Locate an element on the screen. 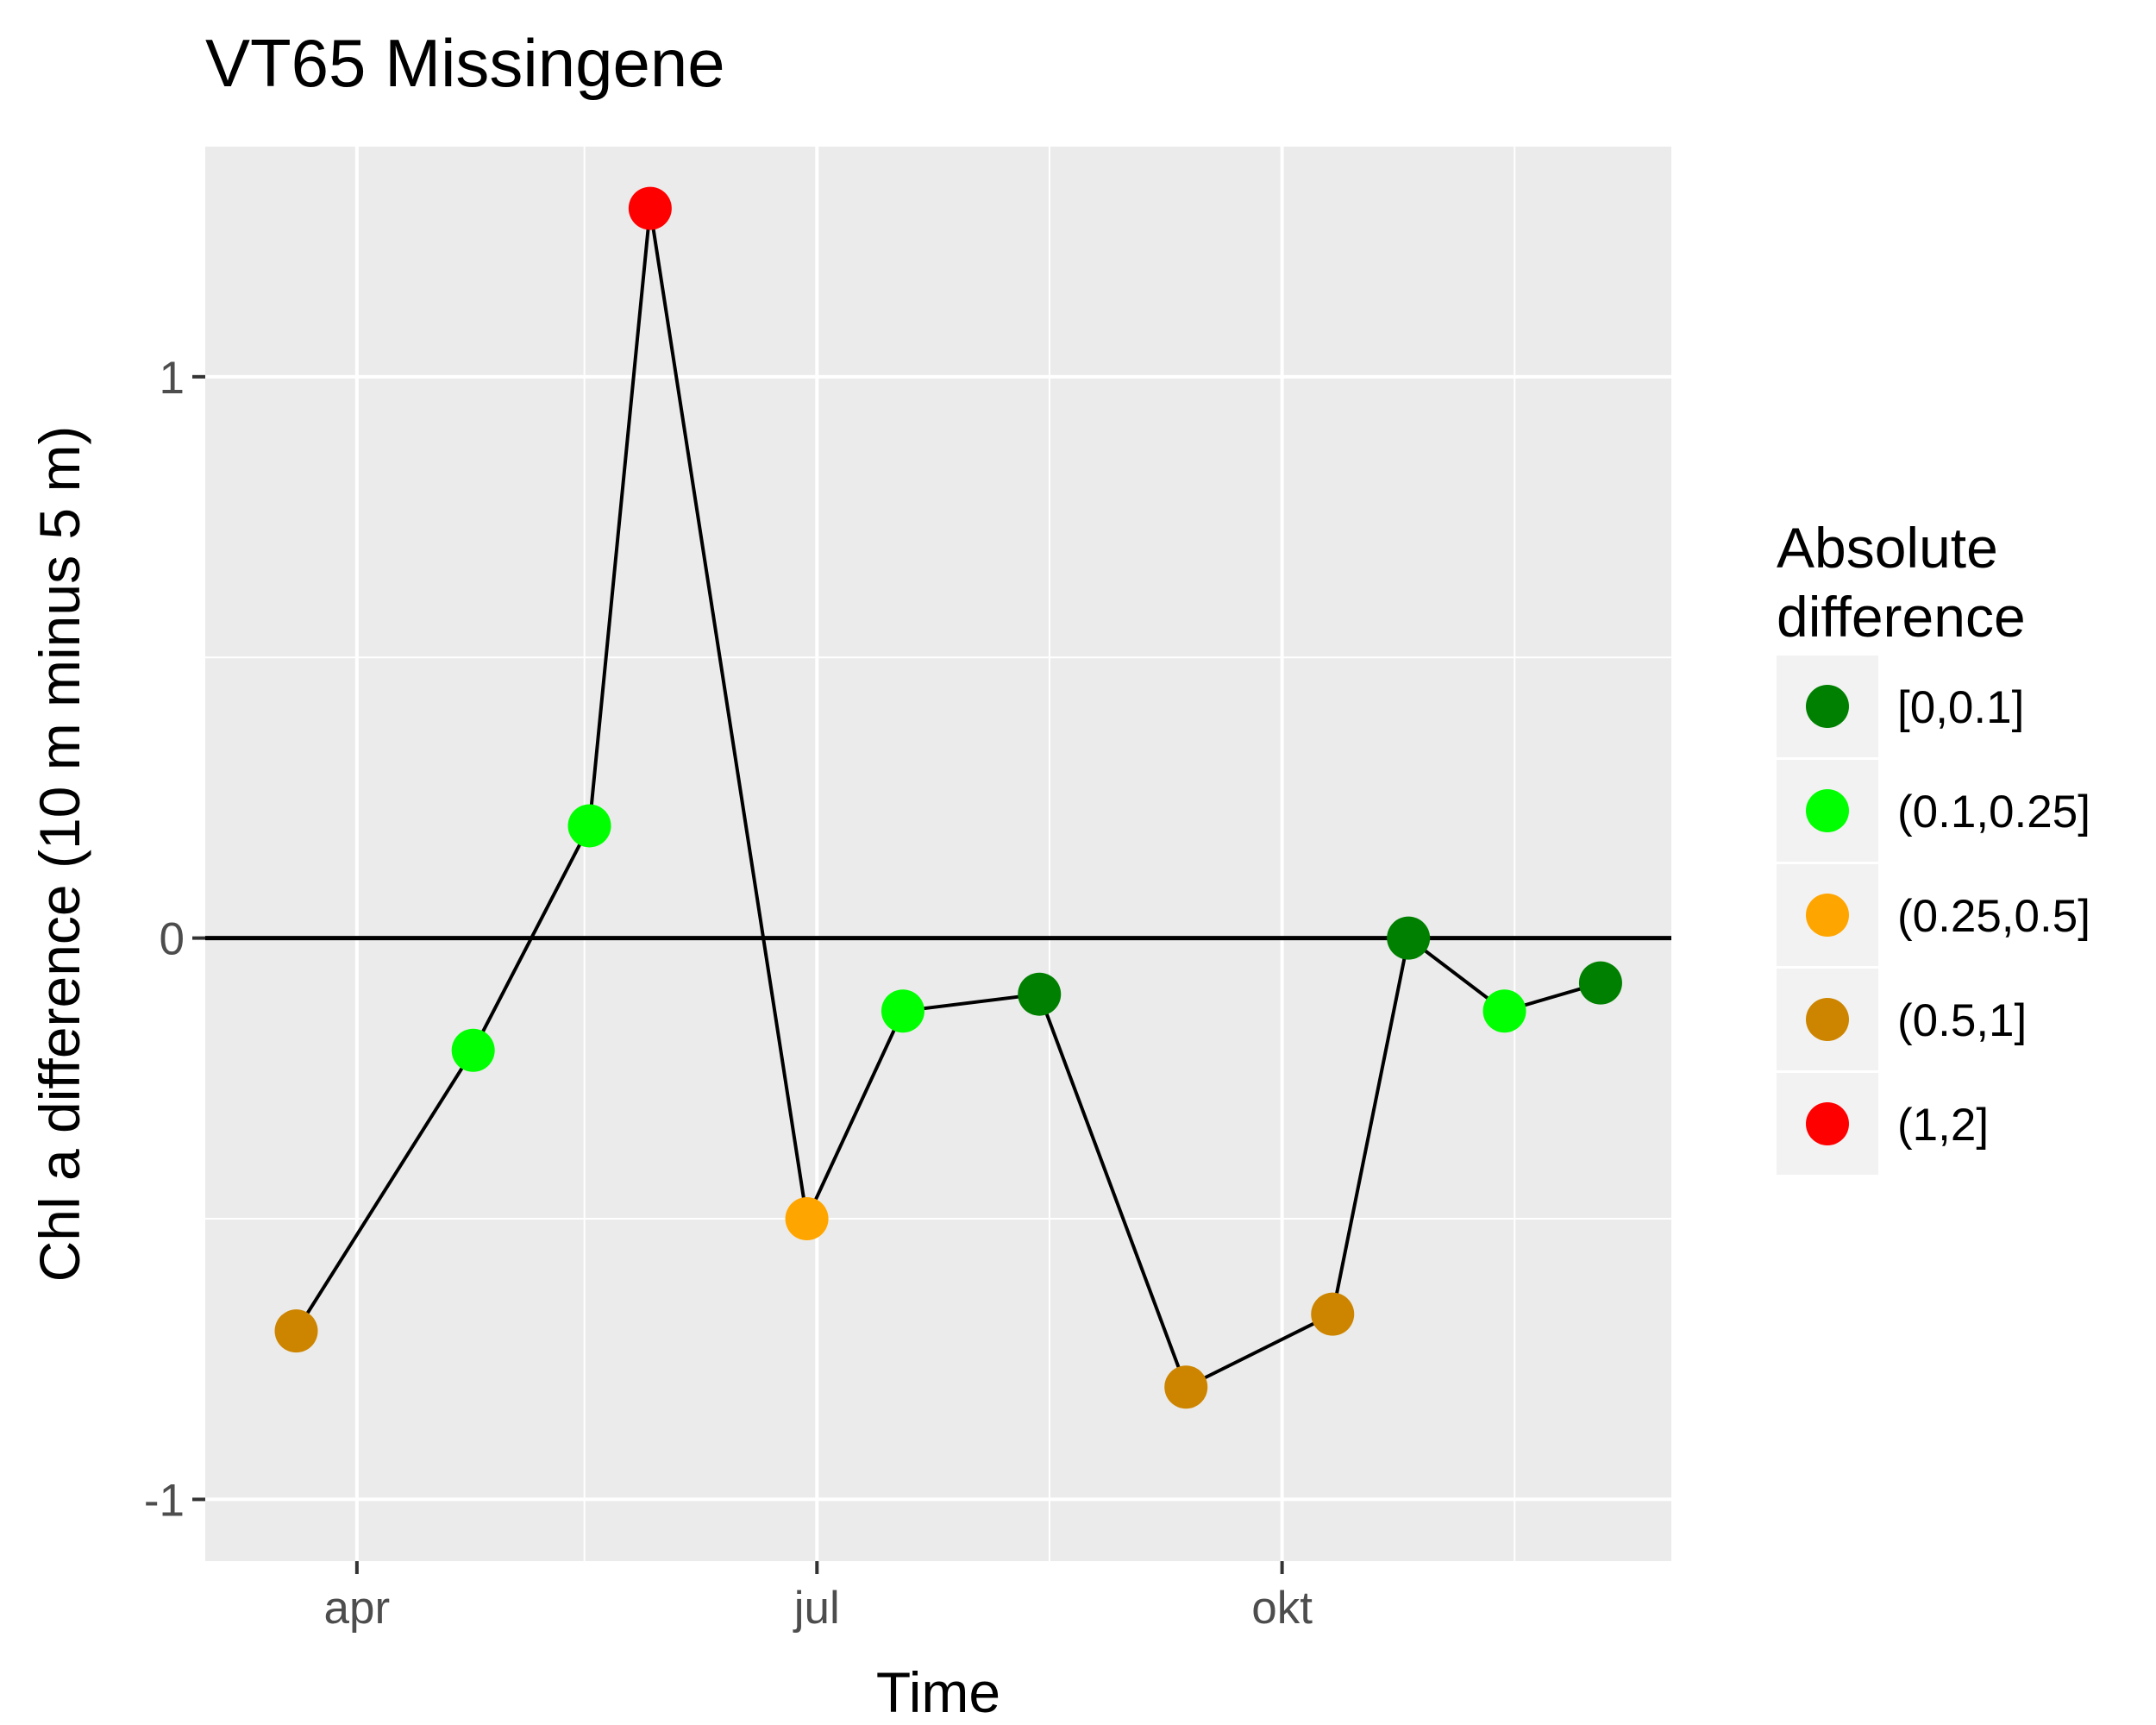 The width and height of the screenshot is (2156, 1725). x-axis-title: Time is located at coordinates (938, 1692).